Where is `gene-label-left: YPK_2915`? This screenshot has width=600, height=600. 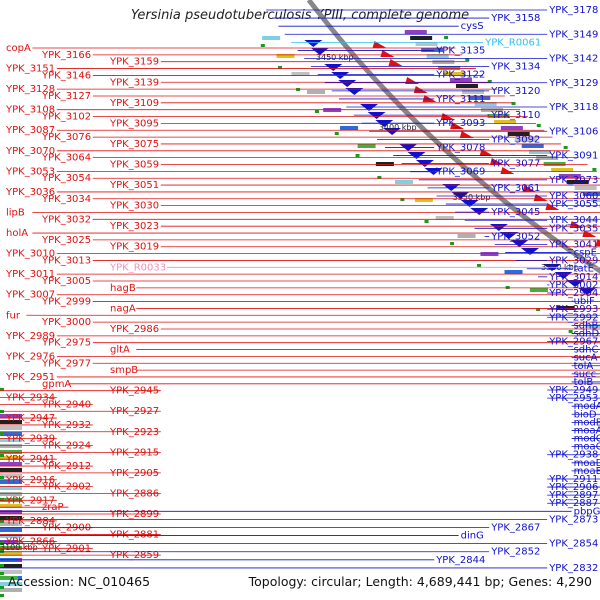 gene-label-left: YPK_2915 is located at coordinates (134, 452).